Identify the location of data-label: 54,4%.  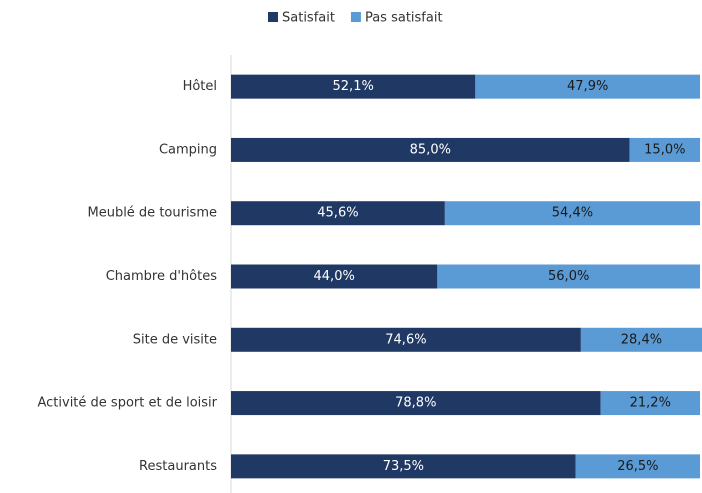
(572, 213).